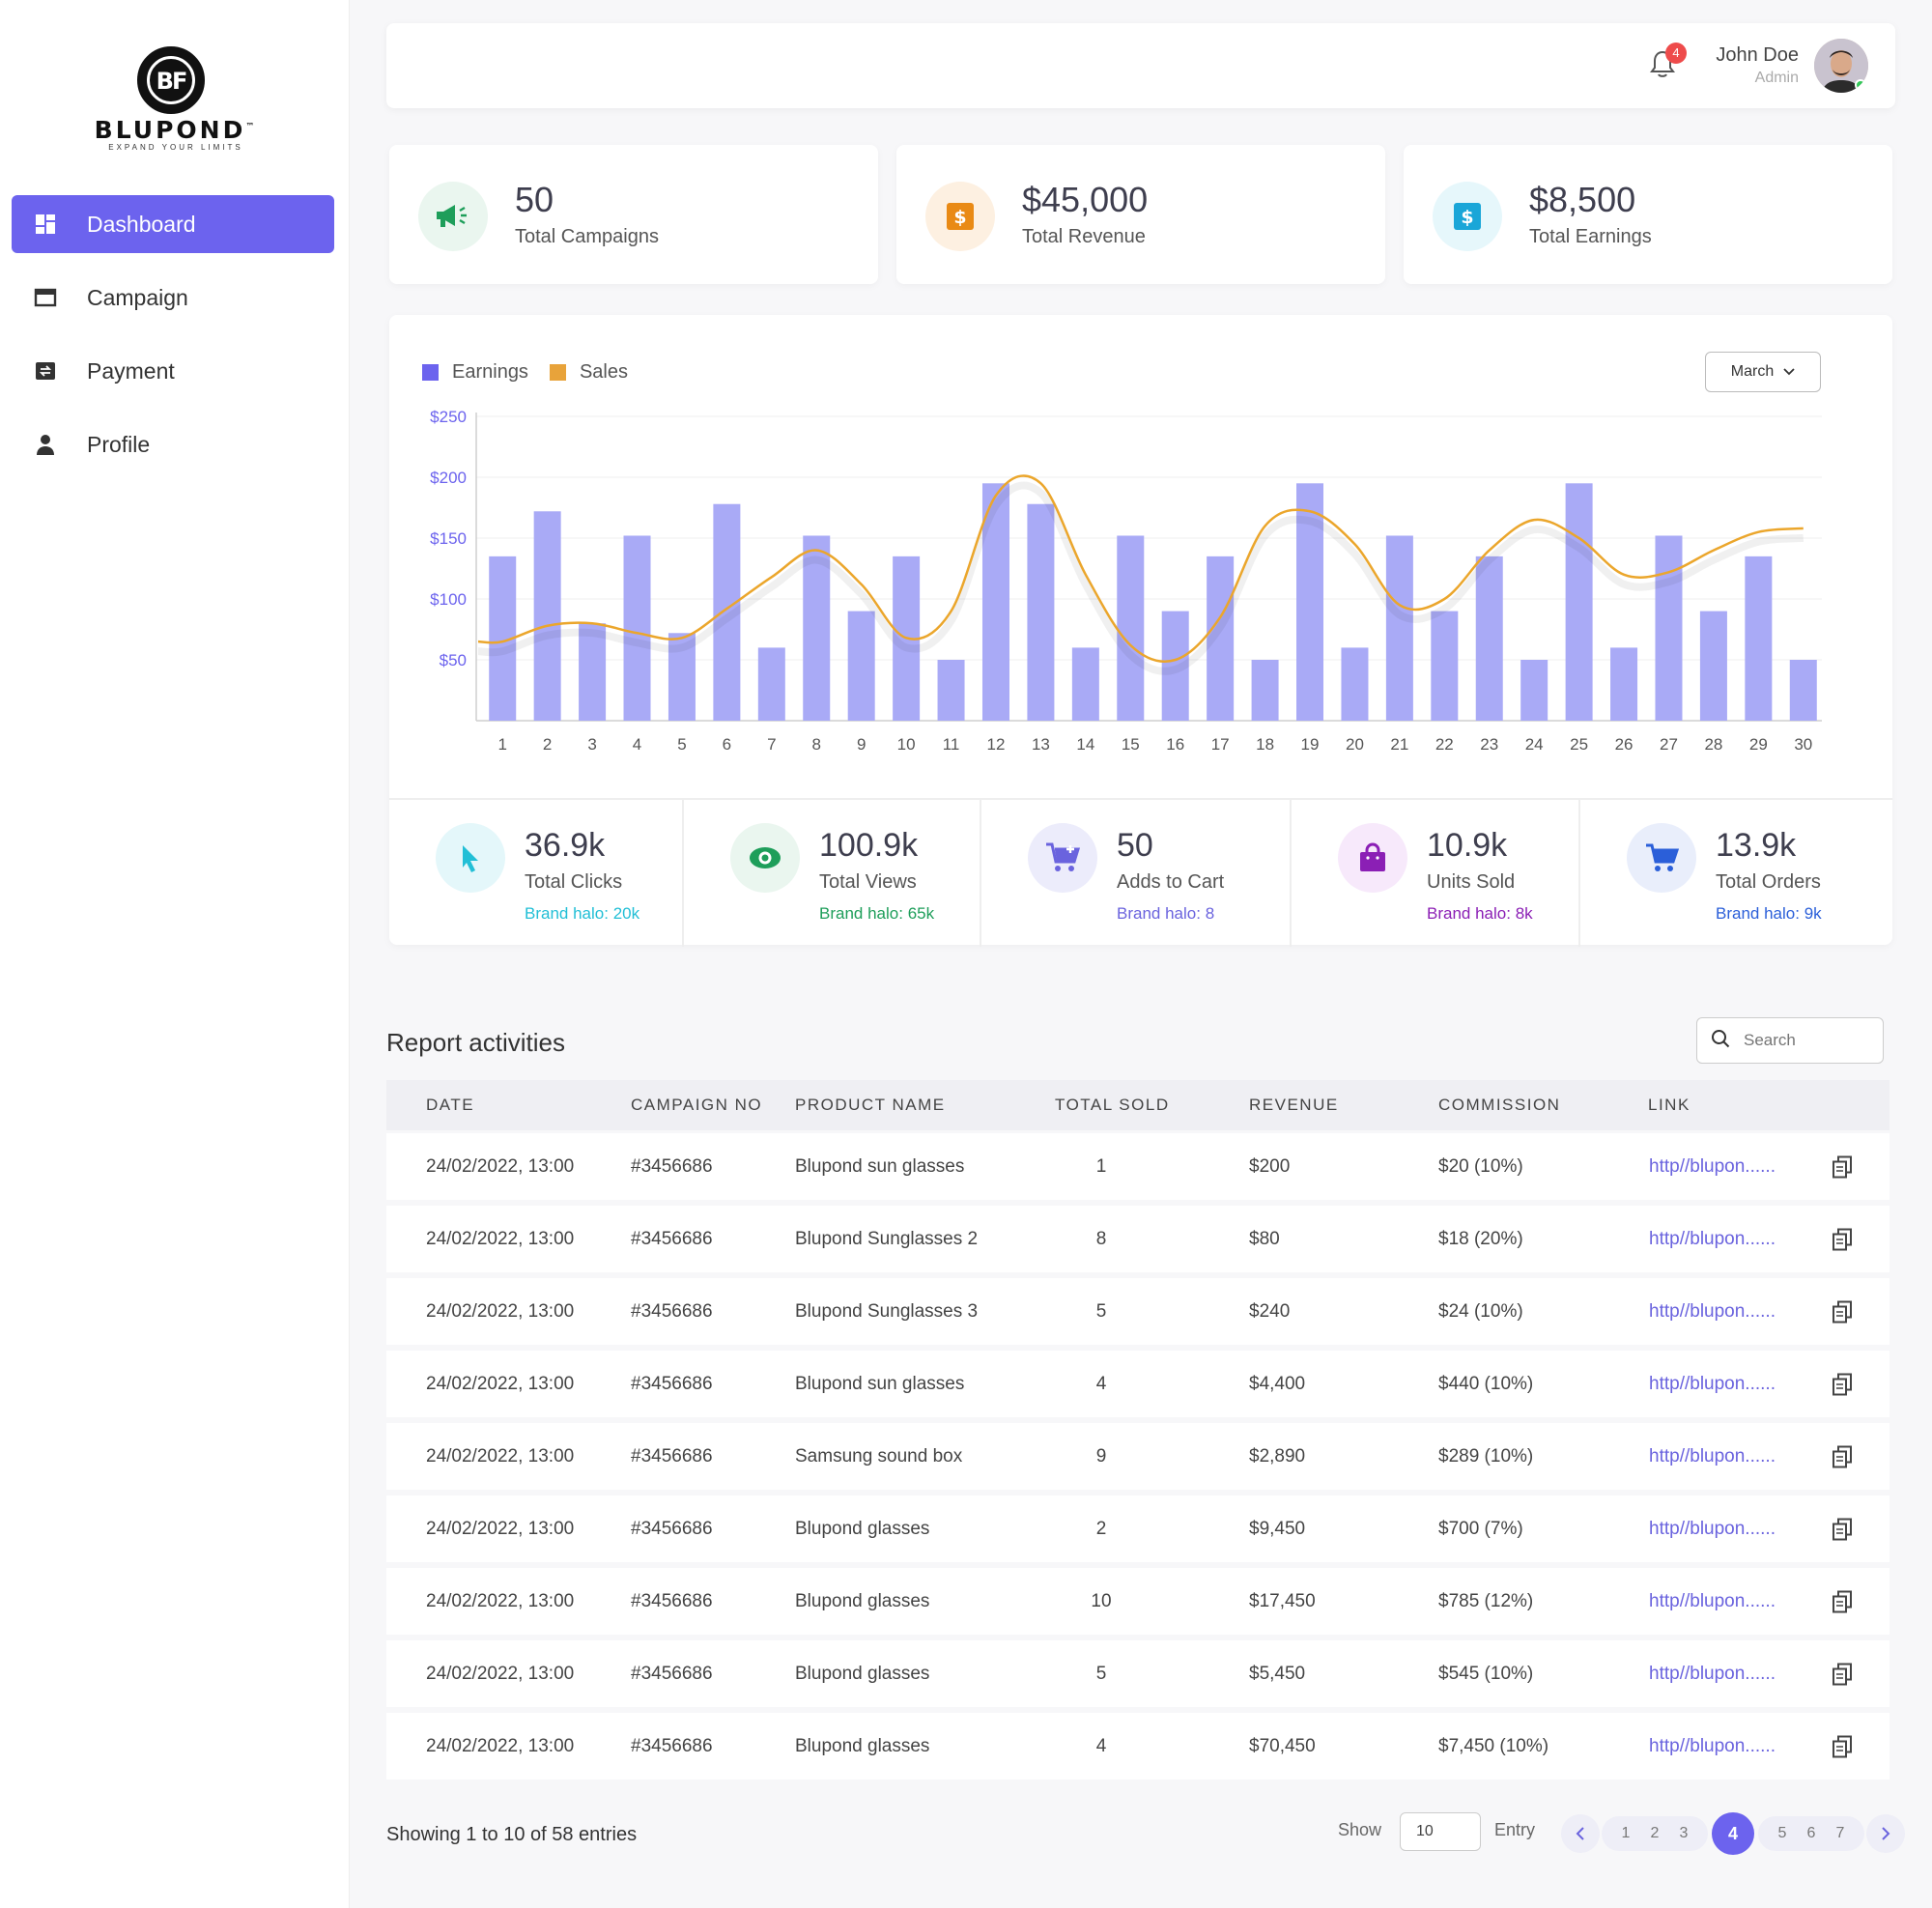 The image size is (1932, 1908). What do you see at coordinates (475, 372) in the screenshot?
I see `legend-item-earnings: Earnings` at bounding box center [475, 372].